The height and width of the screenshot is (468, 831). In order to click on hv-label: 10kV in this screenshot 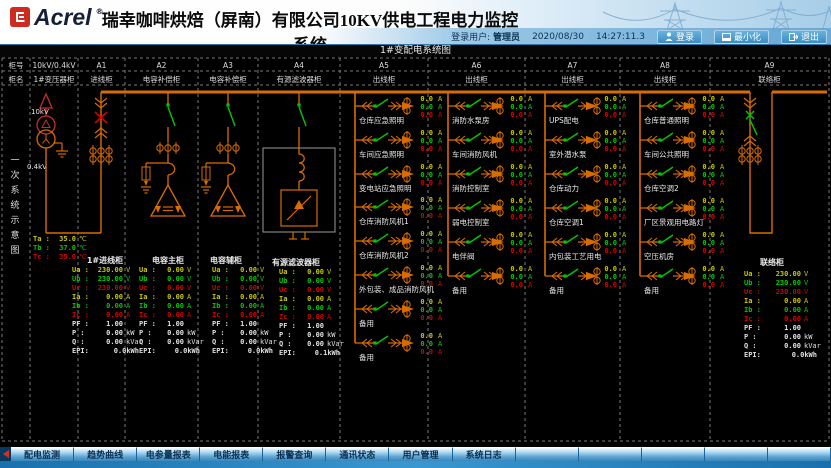, I will do `click(40, 112)`.